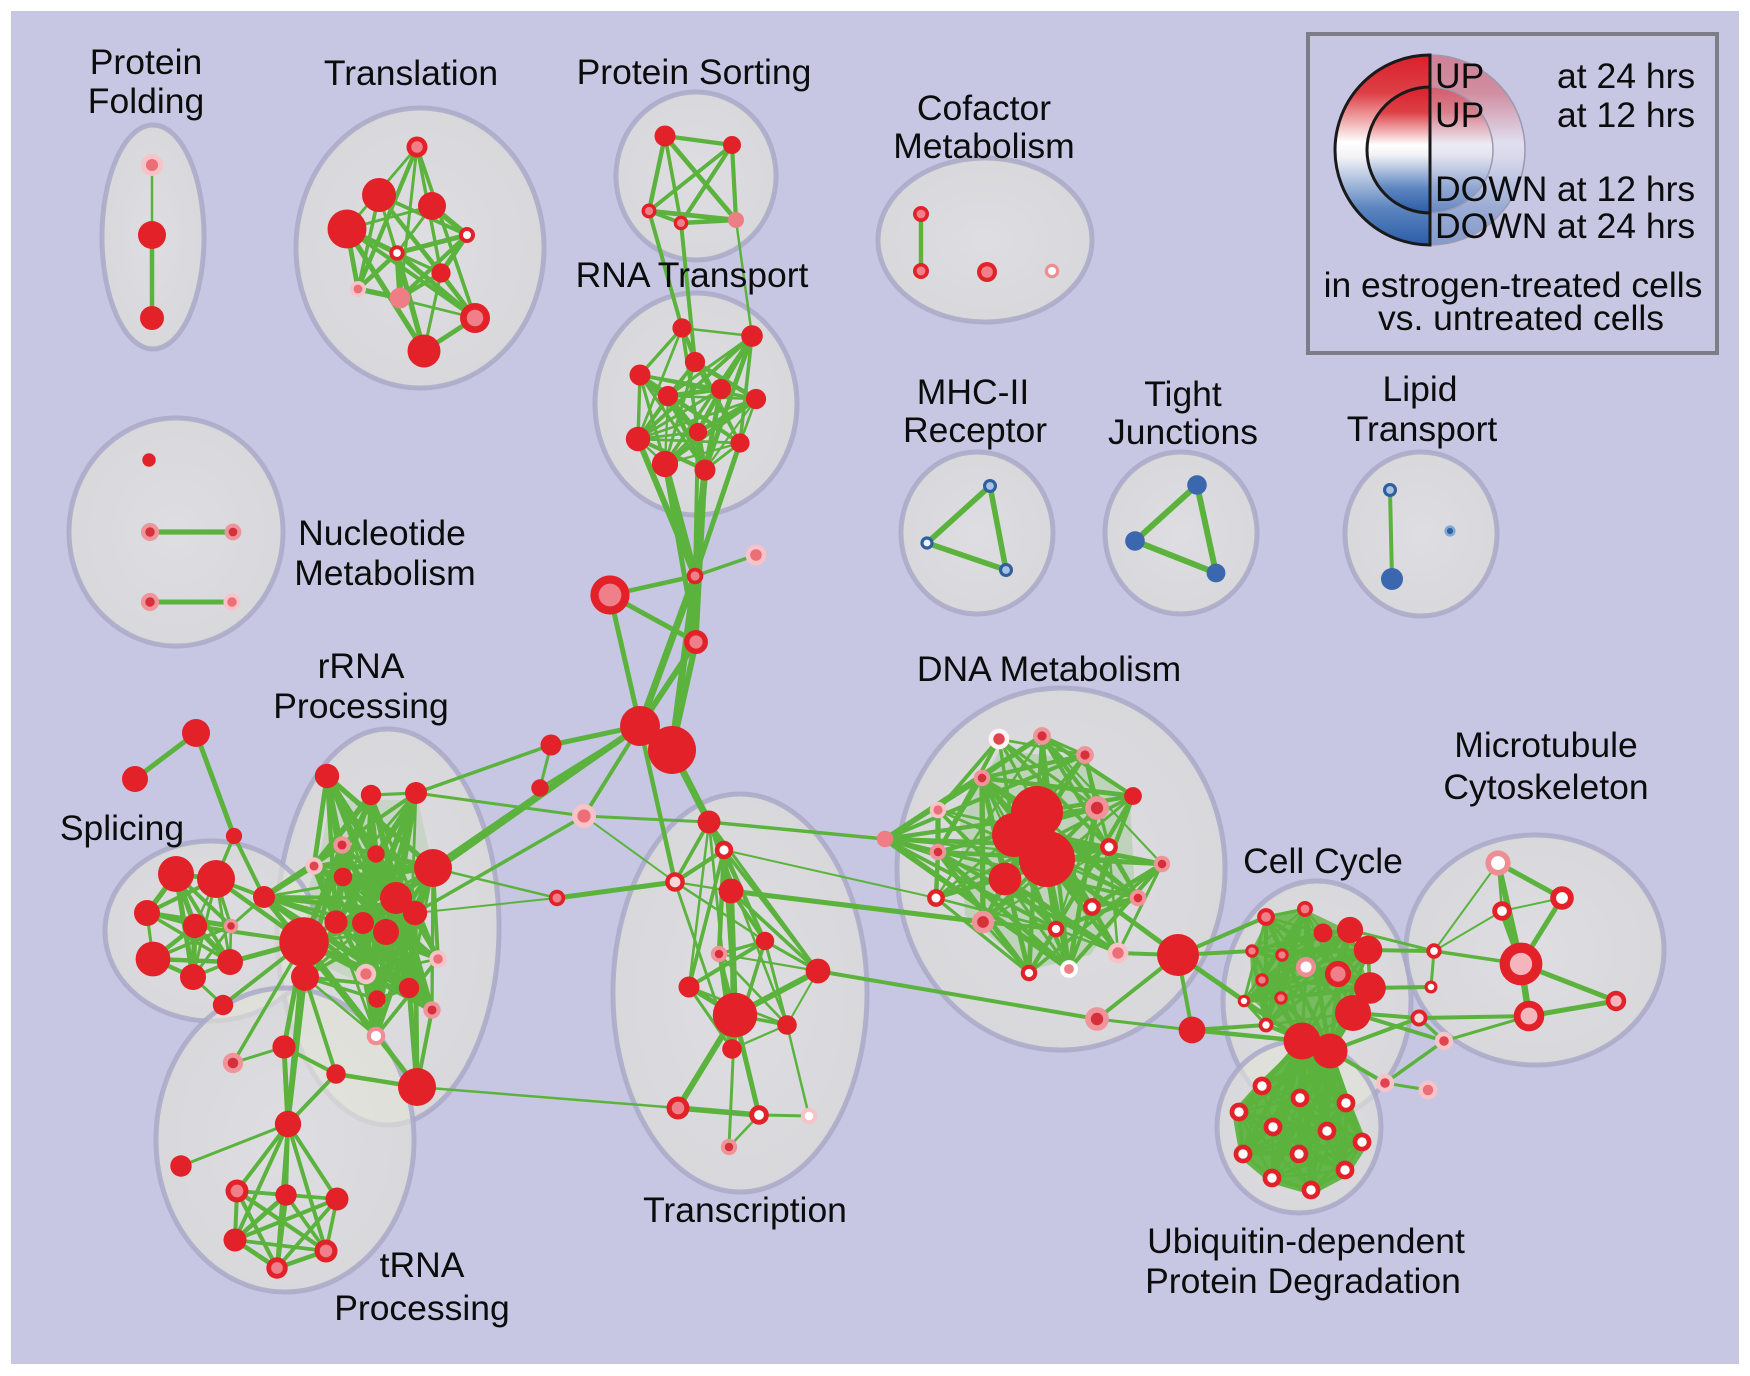 The width and height of the screenshot is (1750, 1376). I want to click on svg-text: Nucleotide, so click(382, 533).